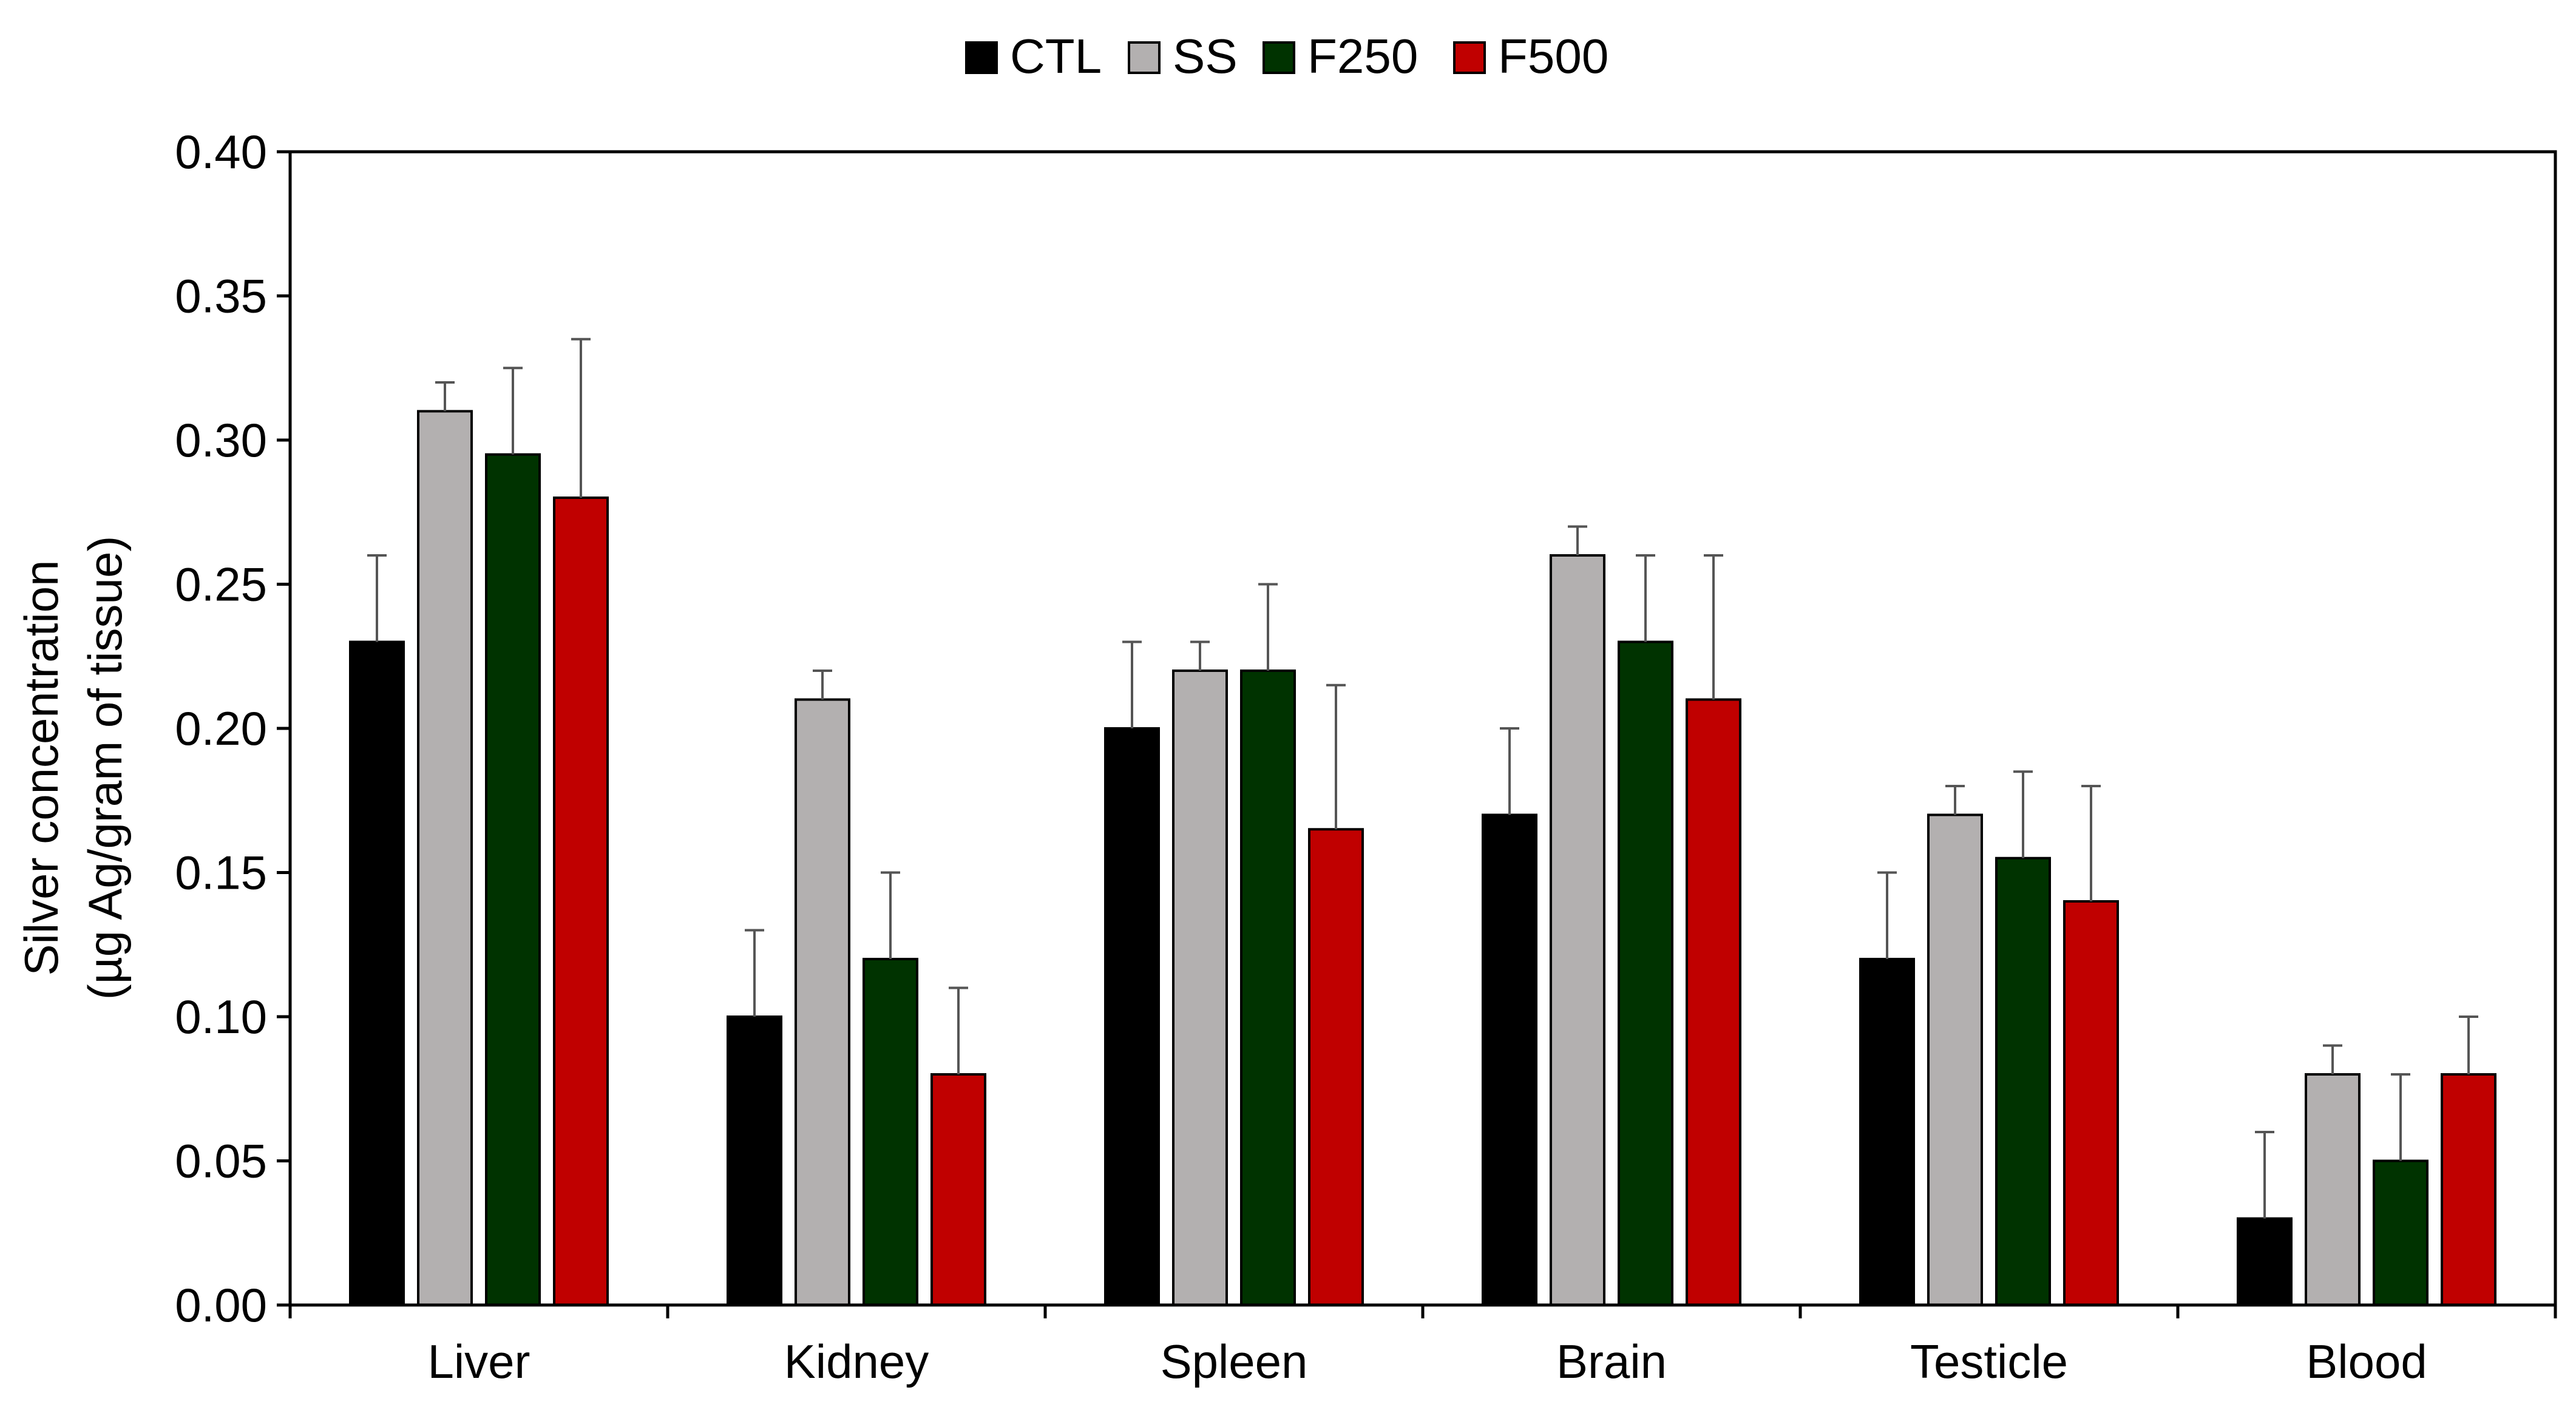 The width and height of the screenshot is (2576, 1424). I want to click on x-category-label-blood: Blood, so click(2366, 1361).